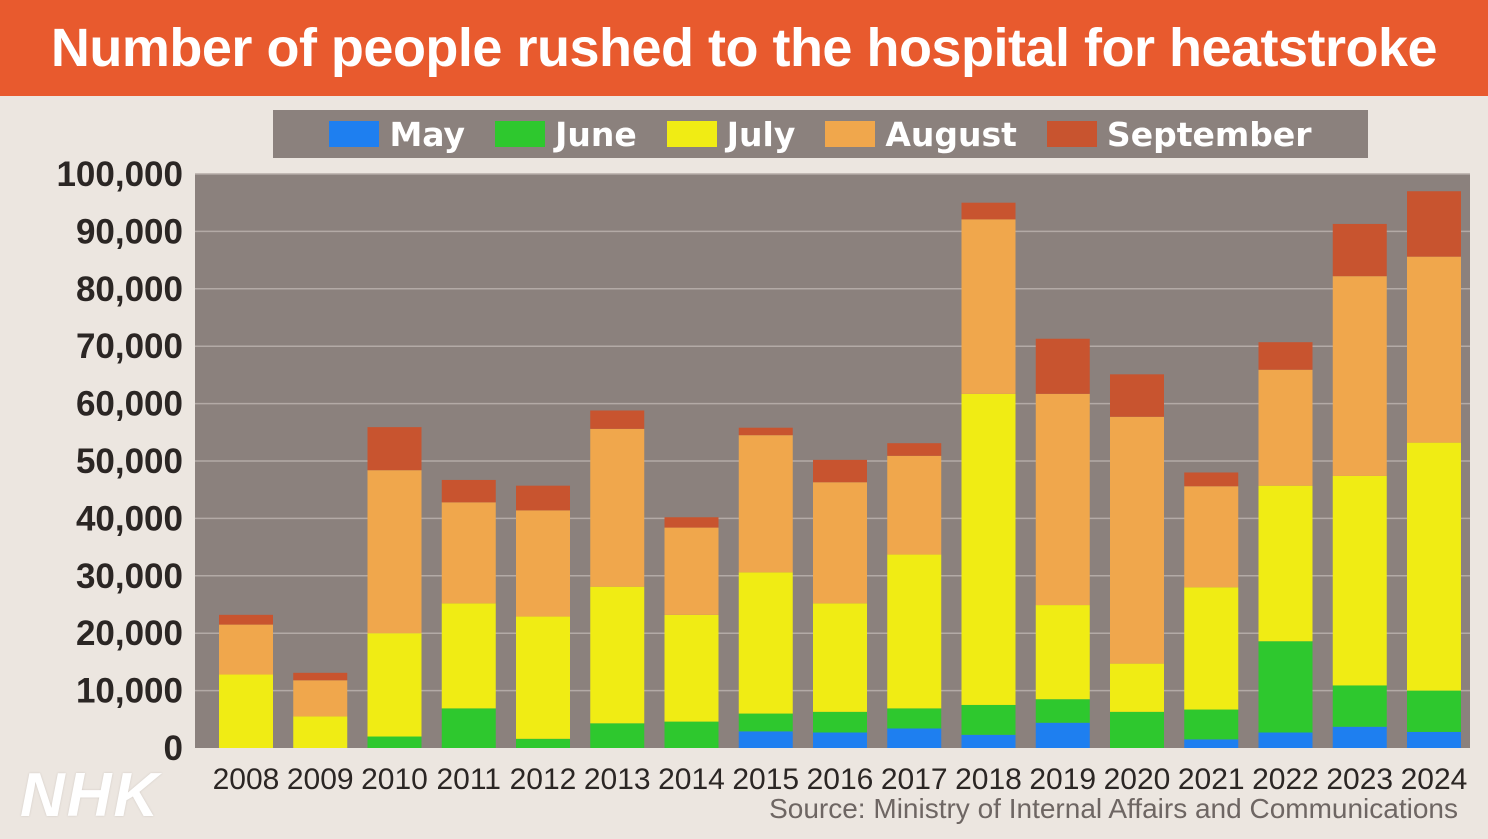 Image resolution: width=1488 pixels, height=839 pixels. What do you see at coordinates (617, 779) in the screenshot?
I see `x-tick-label: 2013` at bounding box center [617, 779].